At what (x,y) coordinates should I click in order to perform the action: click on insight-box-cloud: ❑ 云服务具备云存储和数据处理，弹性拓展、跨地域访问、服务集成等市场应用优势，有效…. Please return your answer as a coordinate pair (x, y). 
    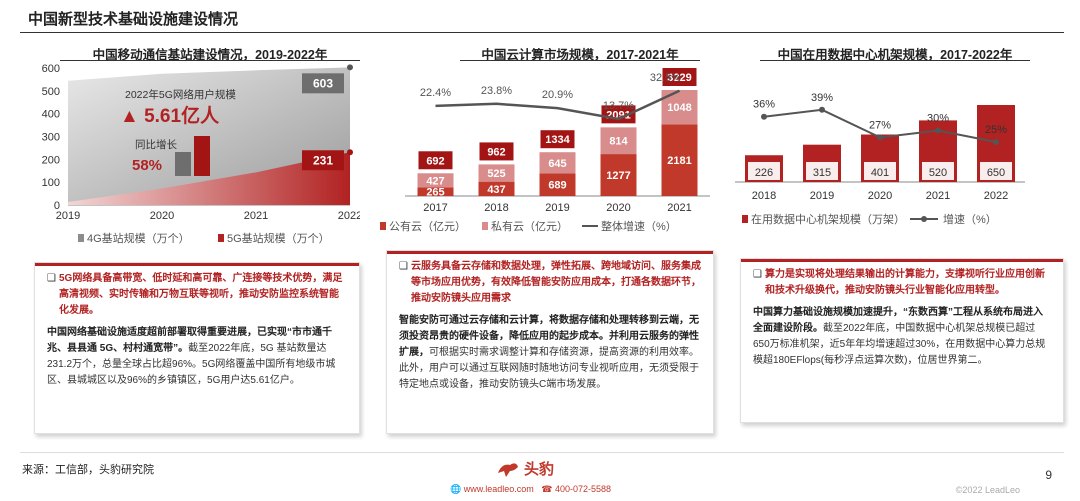
    Looking at the image, I should click on (550, 342).